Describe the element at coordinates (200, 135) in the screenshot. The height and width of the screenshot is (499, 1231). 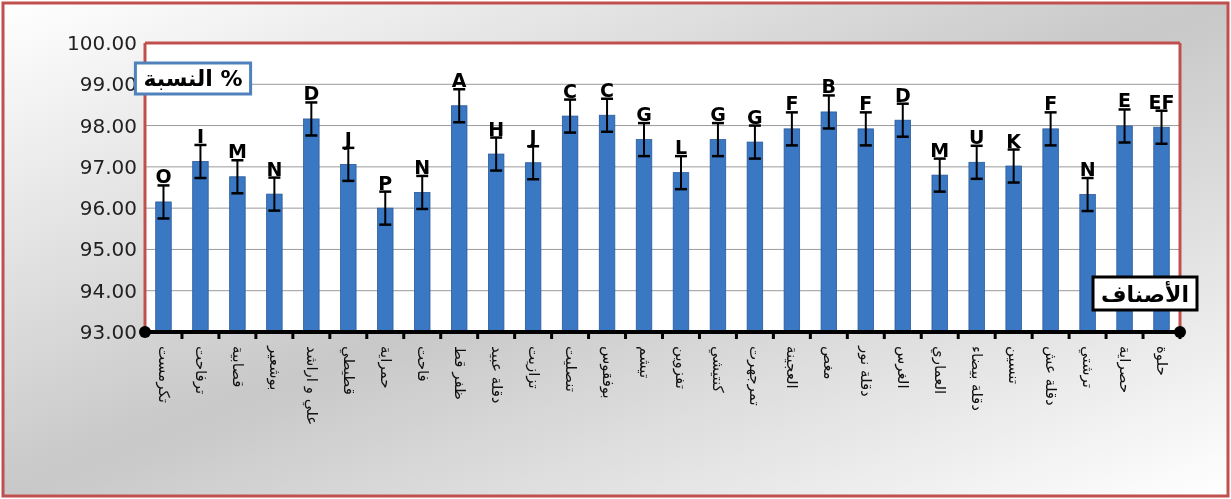
I see `data-label: I` at that location.